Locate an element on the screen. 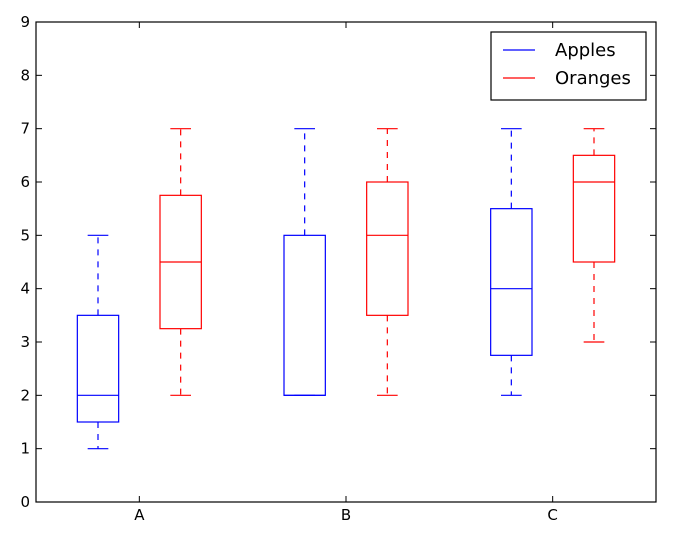 This screenshot has width=674, height=534. oranges-c-box is located at coordinates (594, 208).